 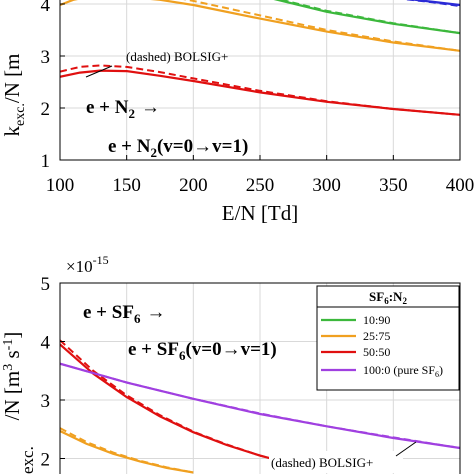 What do you see at coordinates (260, 213) in the screenshot?
I see `top-x-axis-label: E/N [Td]` at bounding box center [260, 213].